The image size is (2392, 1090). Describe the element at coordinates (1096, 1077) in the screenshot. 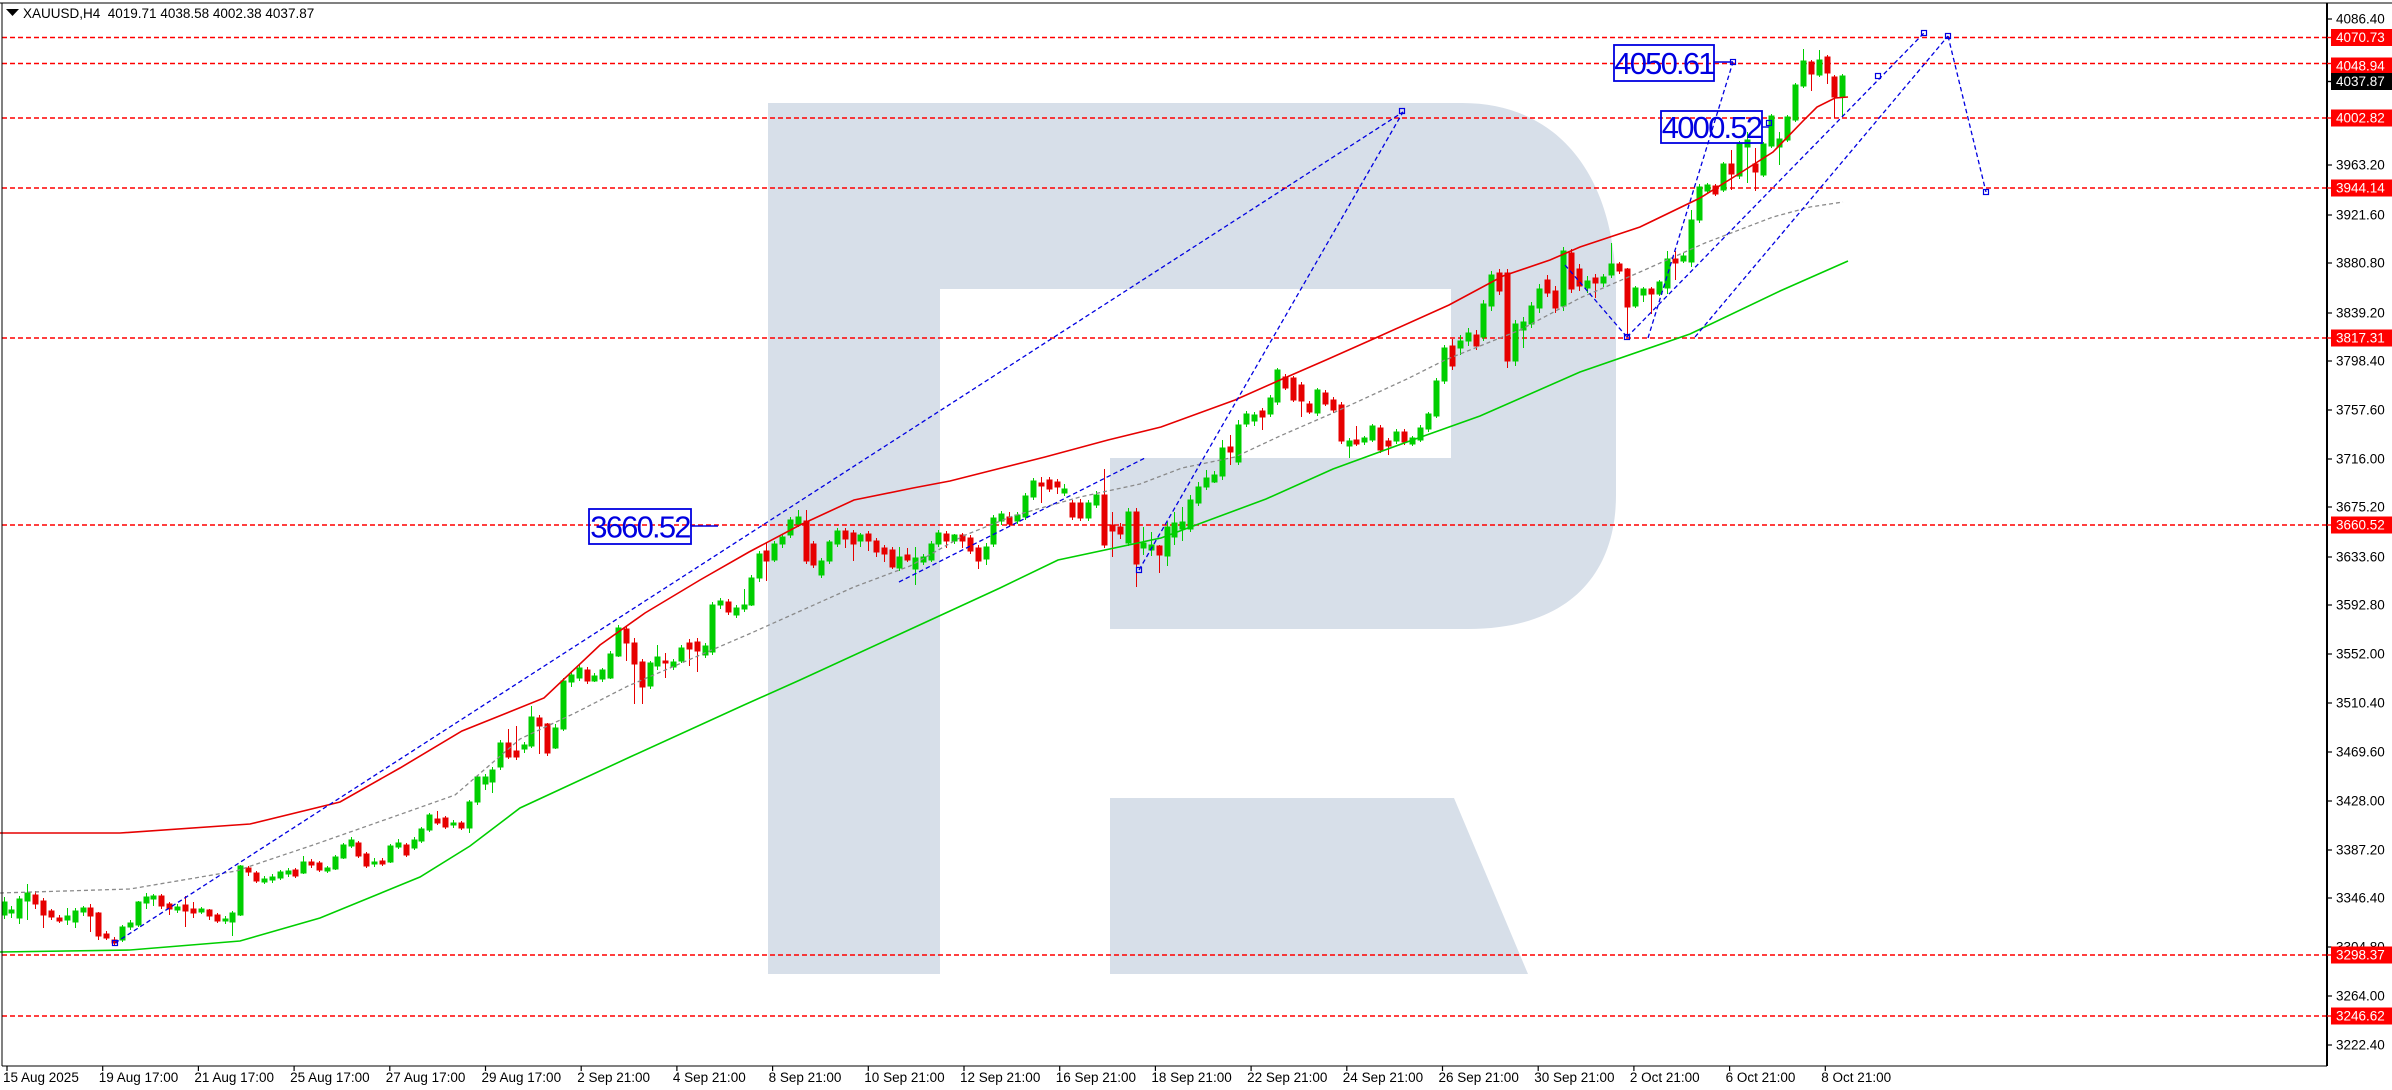

I see `svg-text: 16 Sep 21:00` at that location.